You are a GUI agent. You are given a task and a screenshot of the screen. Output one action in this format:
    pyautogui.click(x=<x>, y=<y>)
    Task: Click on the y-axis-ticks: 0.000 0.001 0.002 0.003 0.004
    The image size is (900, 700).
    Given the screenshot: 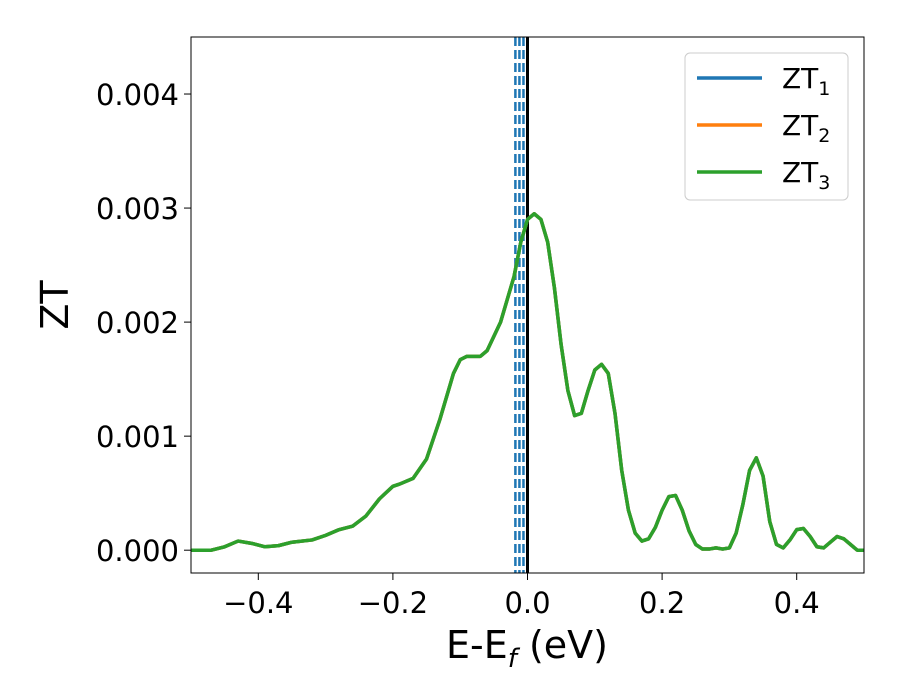 What is the action you would take?
    pyautogui.click(x=143, y=323)
    